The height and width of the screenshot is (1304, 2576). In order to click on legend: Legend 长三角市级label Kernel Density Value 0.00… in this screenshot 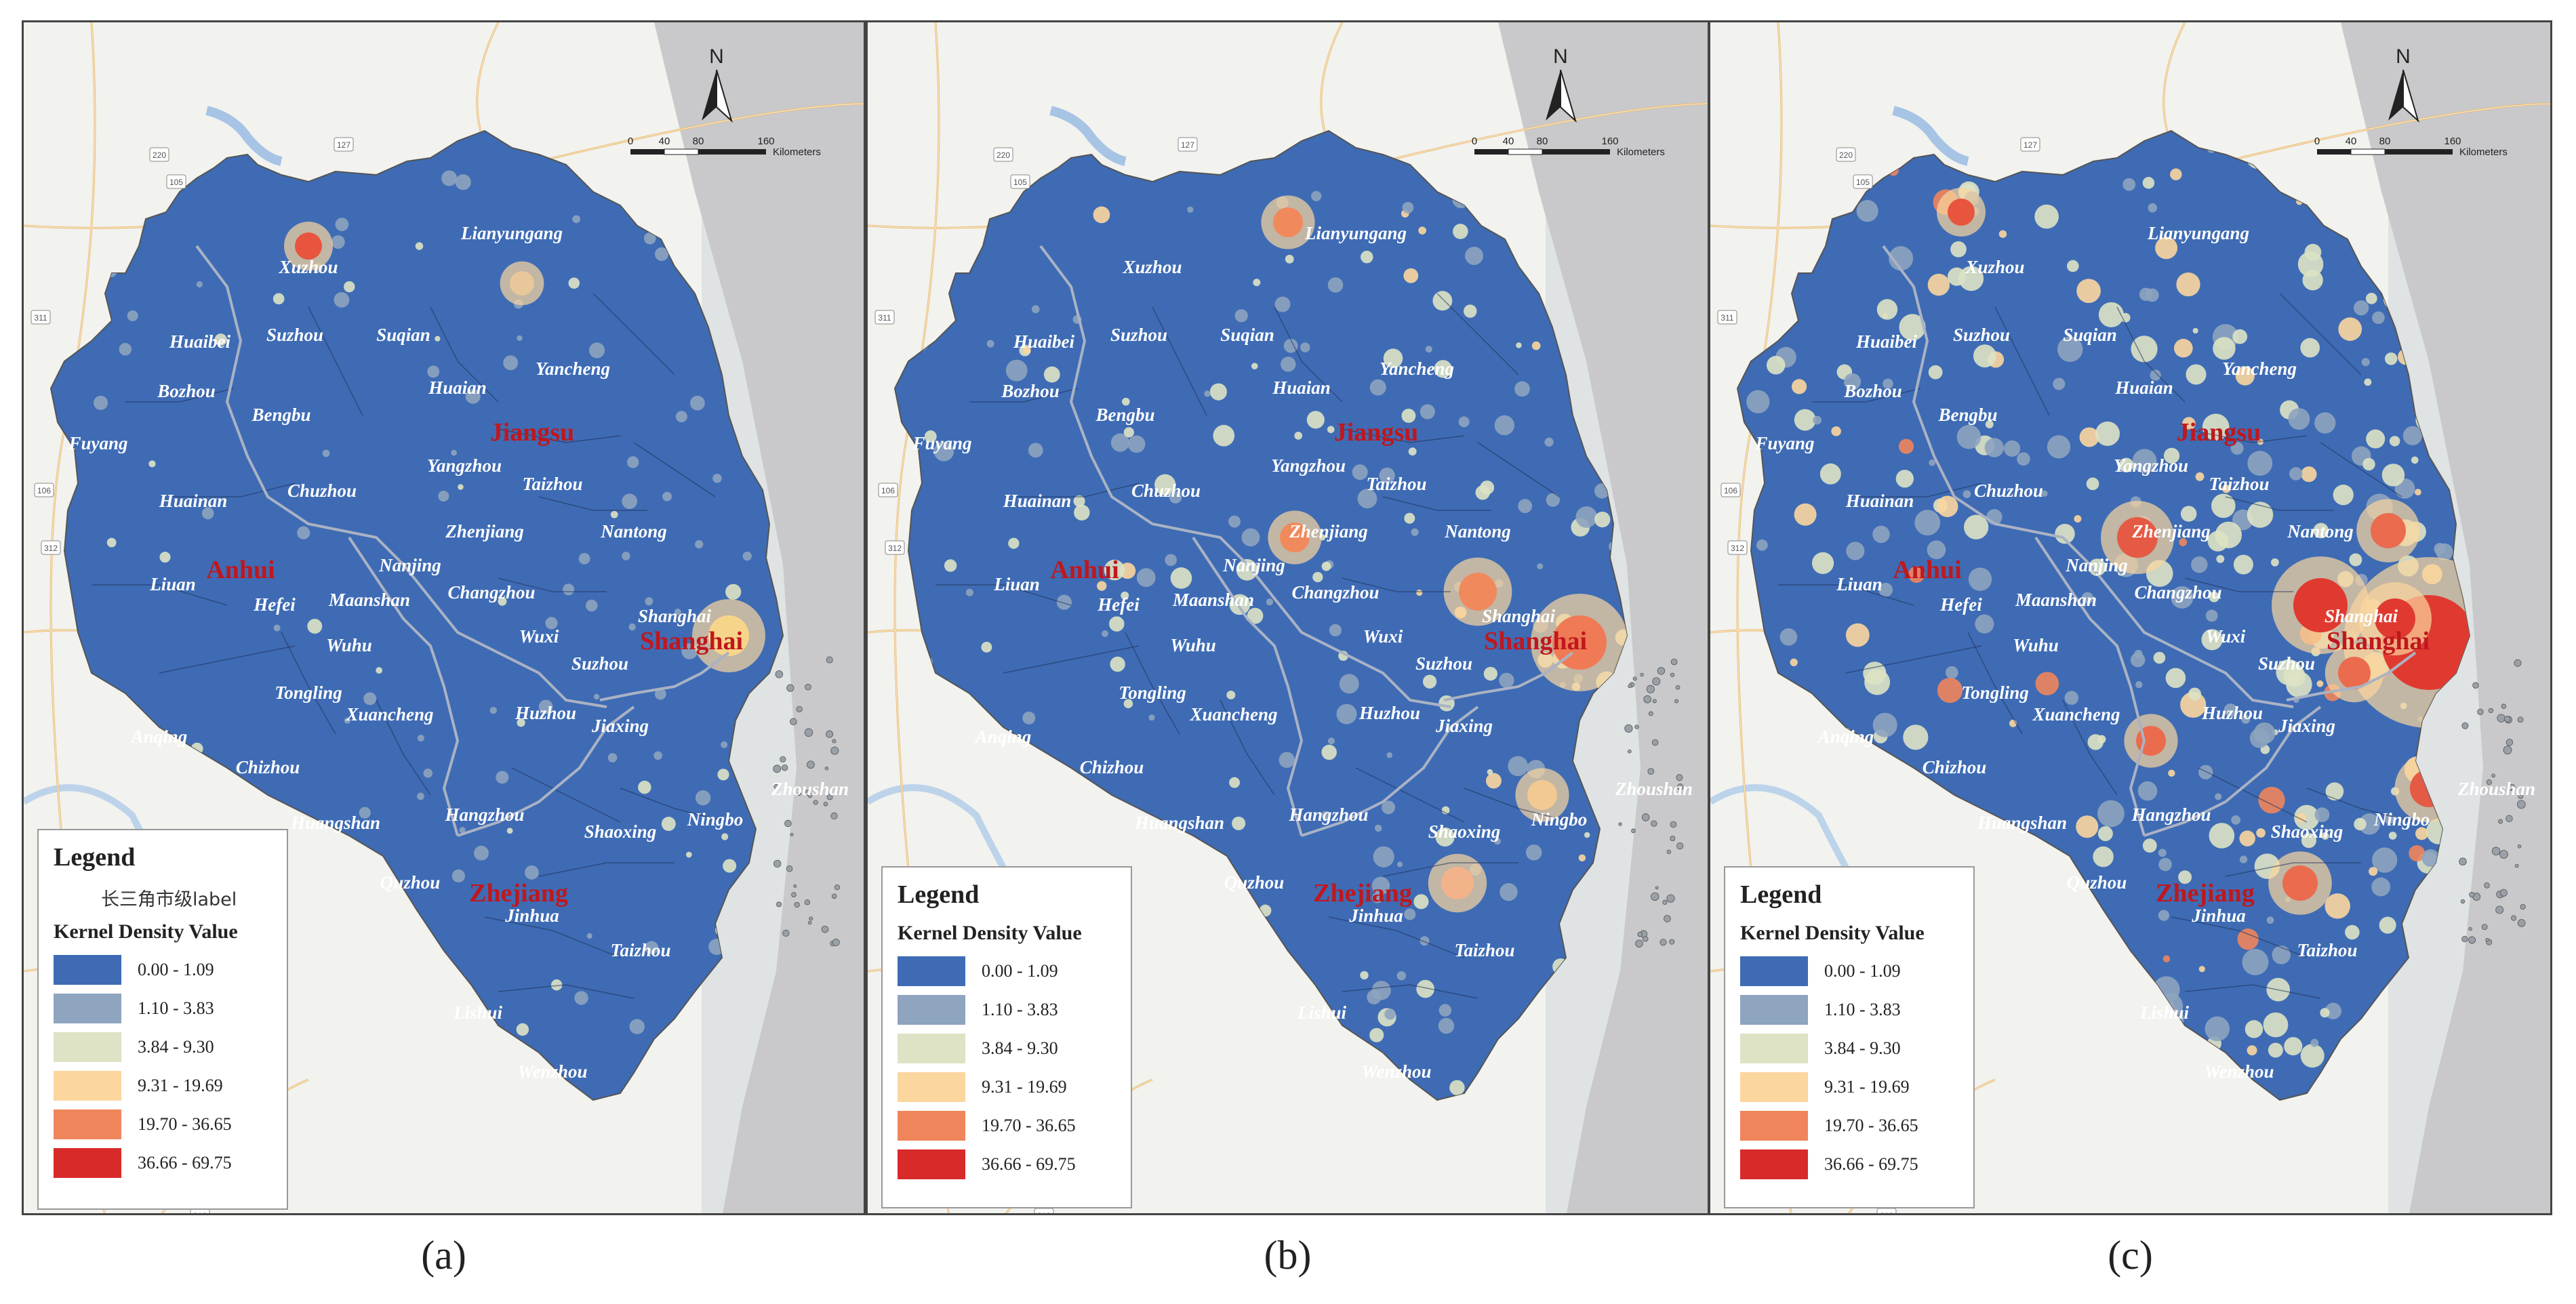, I will do `click(162, 1019)`.